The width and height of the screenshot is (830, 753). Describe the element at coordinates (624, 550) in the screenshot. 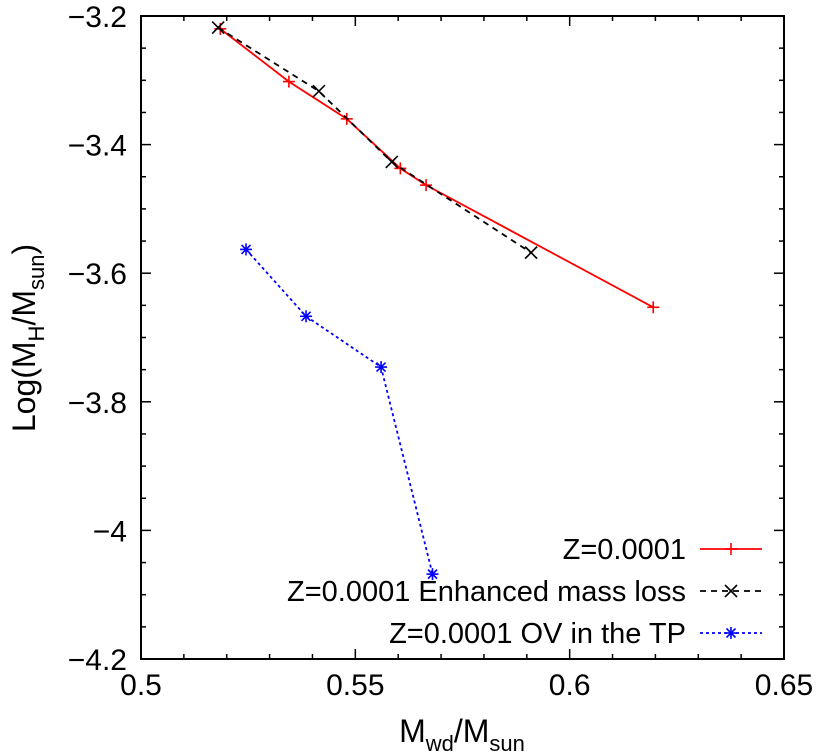

I see `legend-label: Z=0.0001` at that location.